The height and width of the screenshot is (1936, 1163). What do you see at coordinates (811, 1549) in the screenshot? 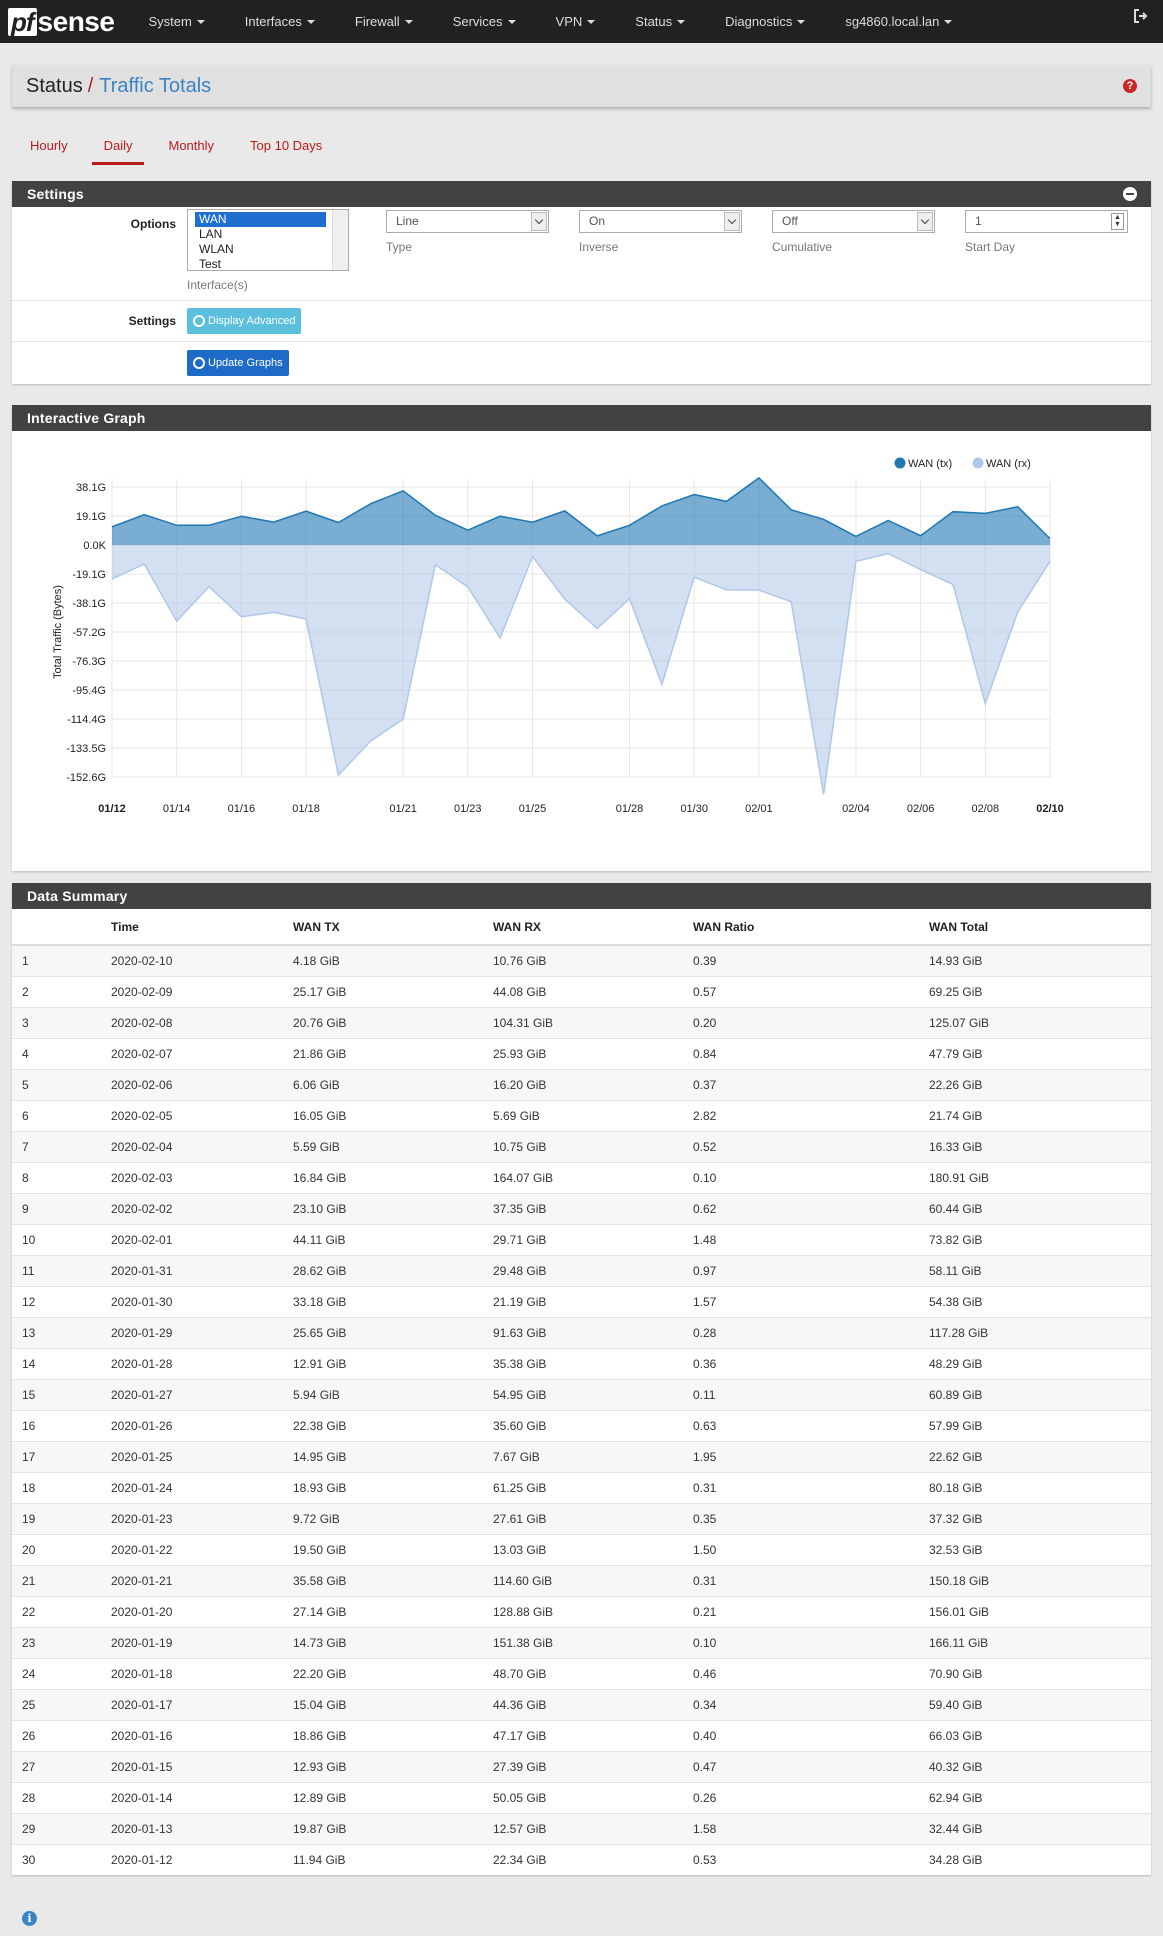
I see `row-wan-ratio: 1.50` at bounding box center [811, 1549].